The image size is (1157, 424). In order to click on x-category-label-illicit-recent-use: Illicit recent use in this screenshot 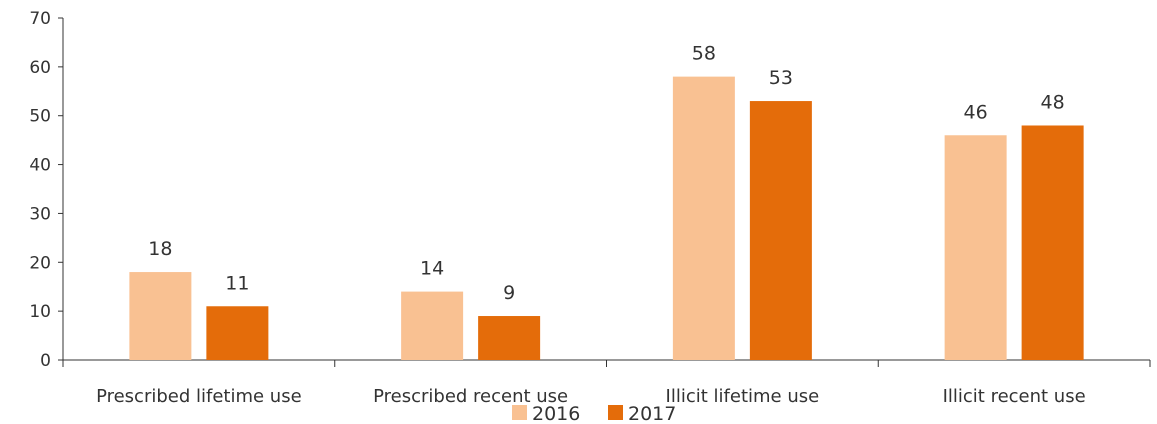, I will do `click(1014, 396)`.